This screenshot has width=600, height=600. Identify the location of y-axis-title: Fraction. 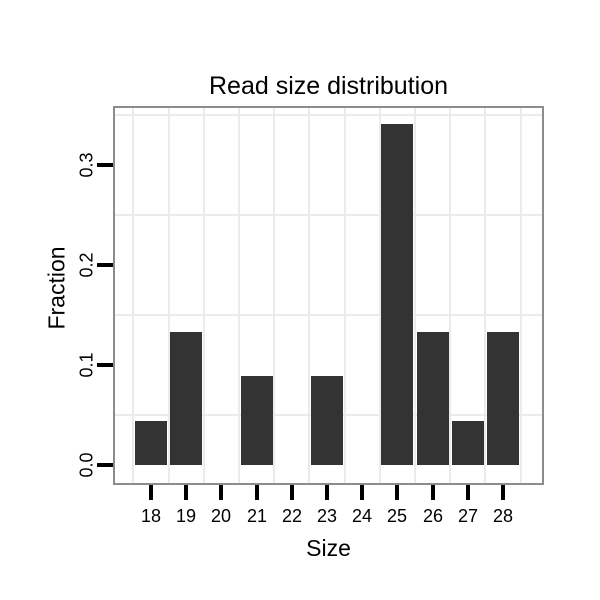
(56, 288).